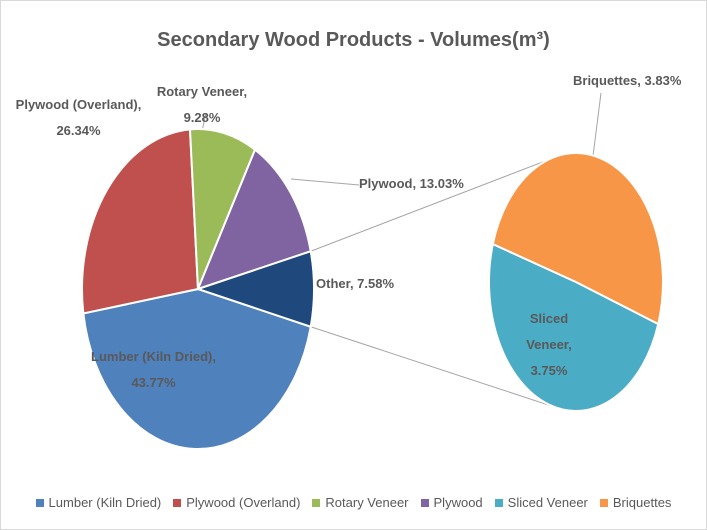 The image size is (707, 530). I want to click on legend-label: Lumber (Kiln Dried), so click(105, 502).